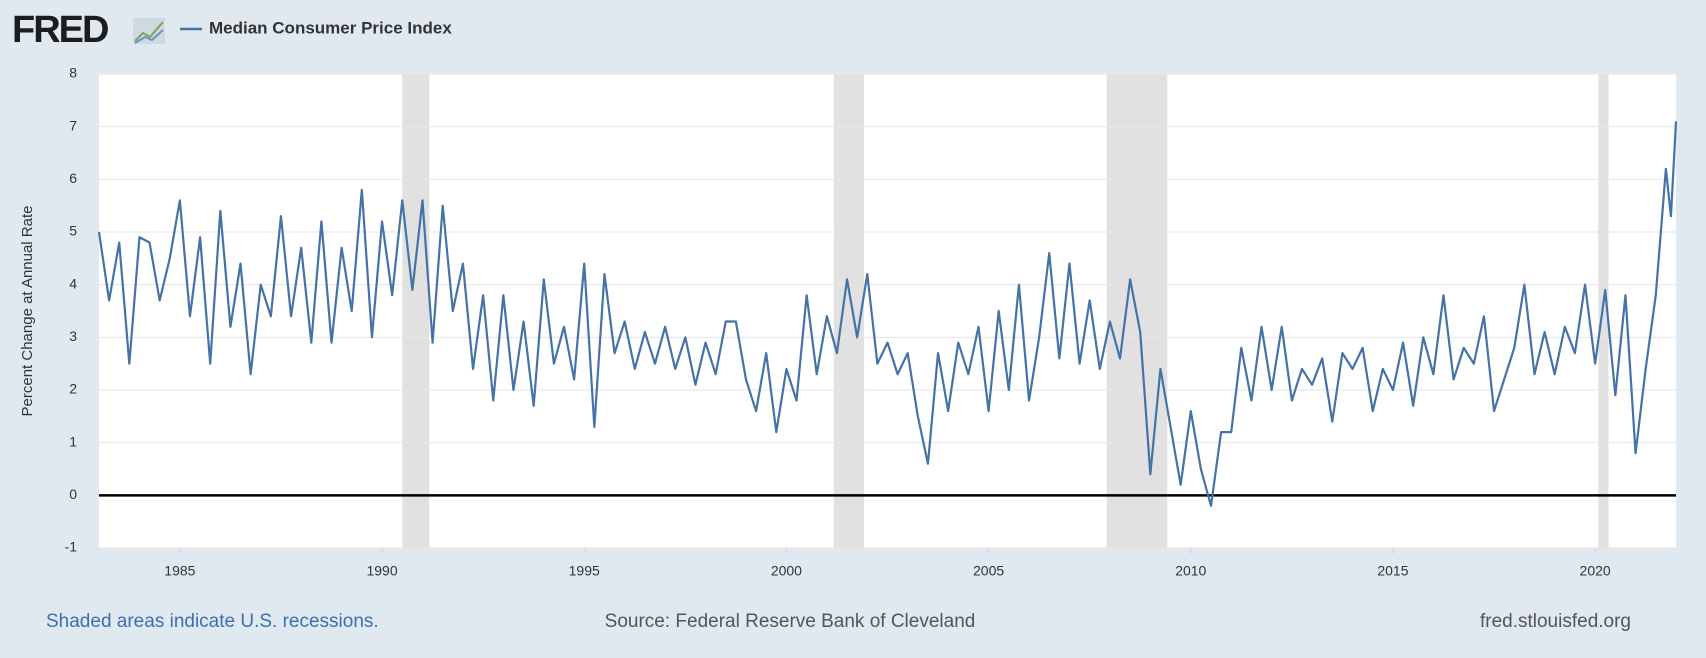  I want to click on y-tick-label: 8, so click(73, 73).